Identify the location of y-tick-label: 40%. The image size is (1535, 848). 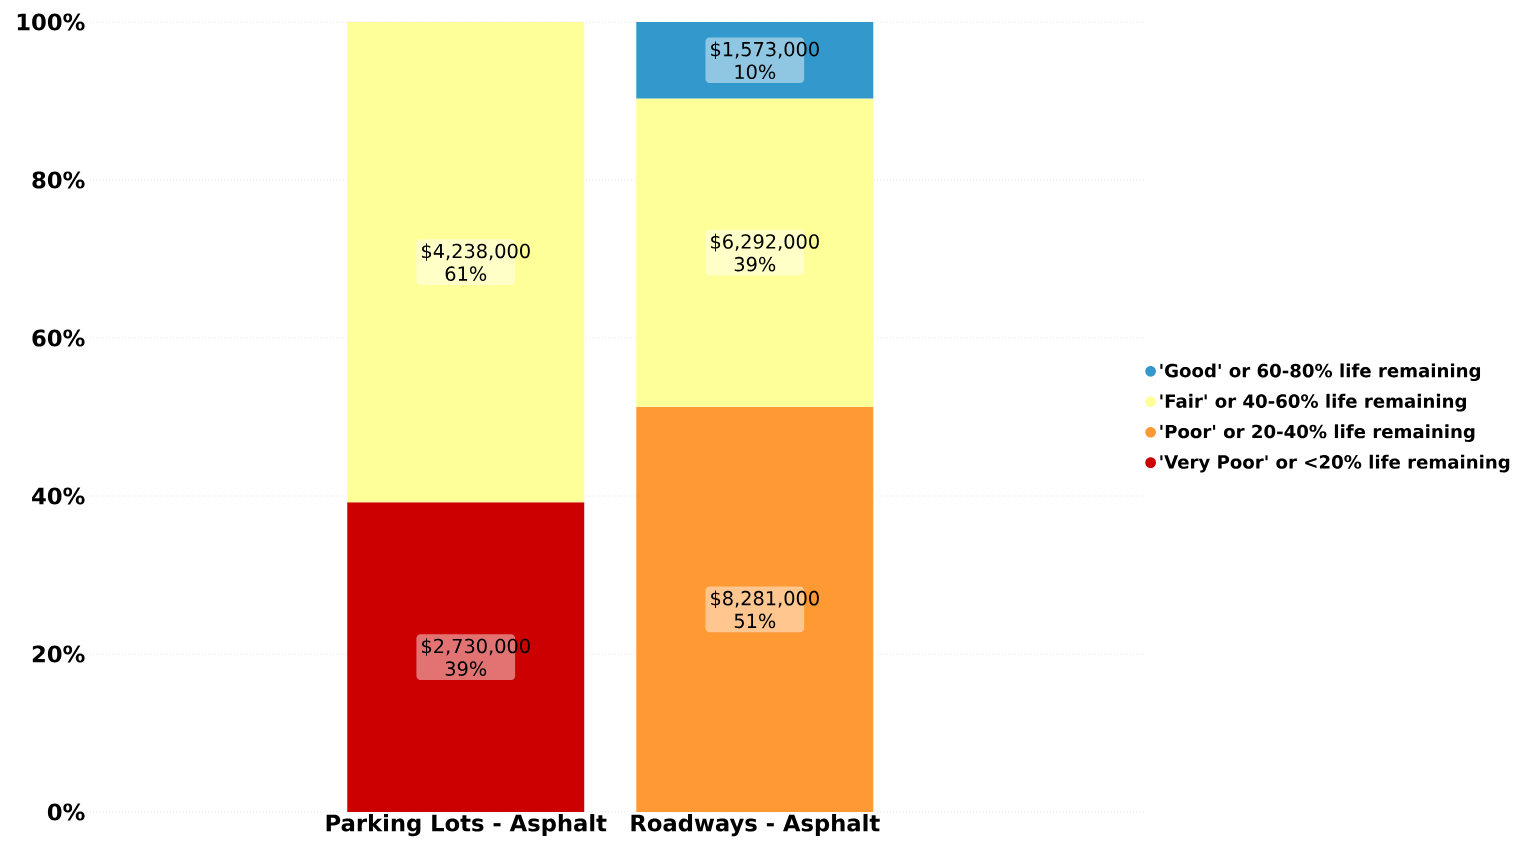
(58, 496).